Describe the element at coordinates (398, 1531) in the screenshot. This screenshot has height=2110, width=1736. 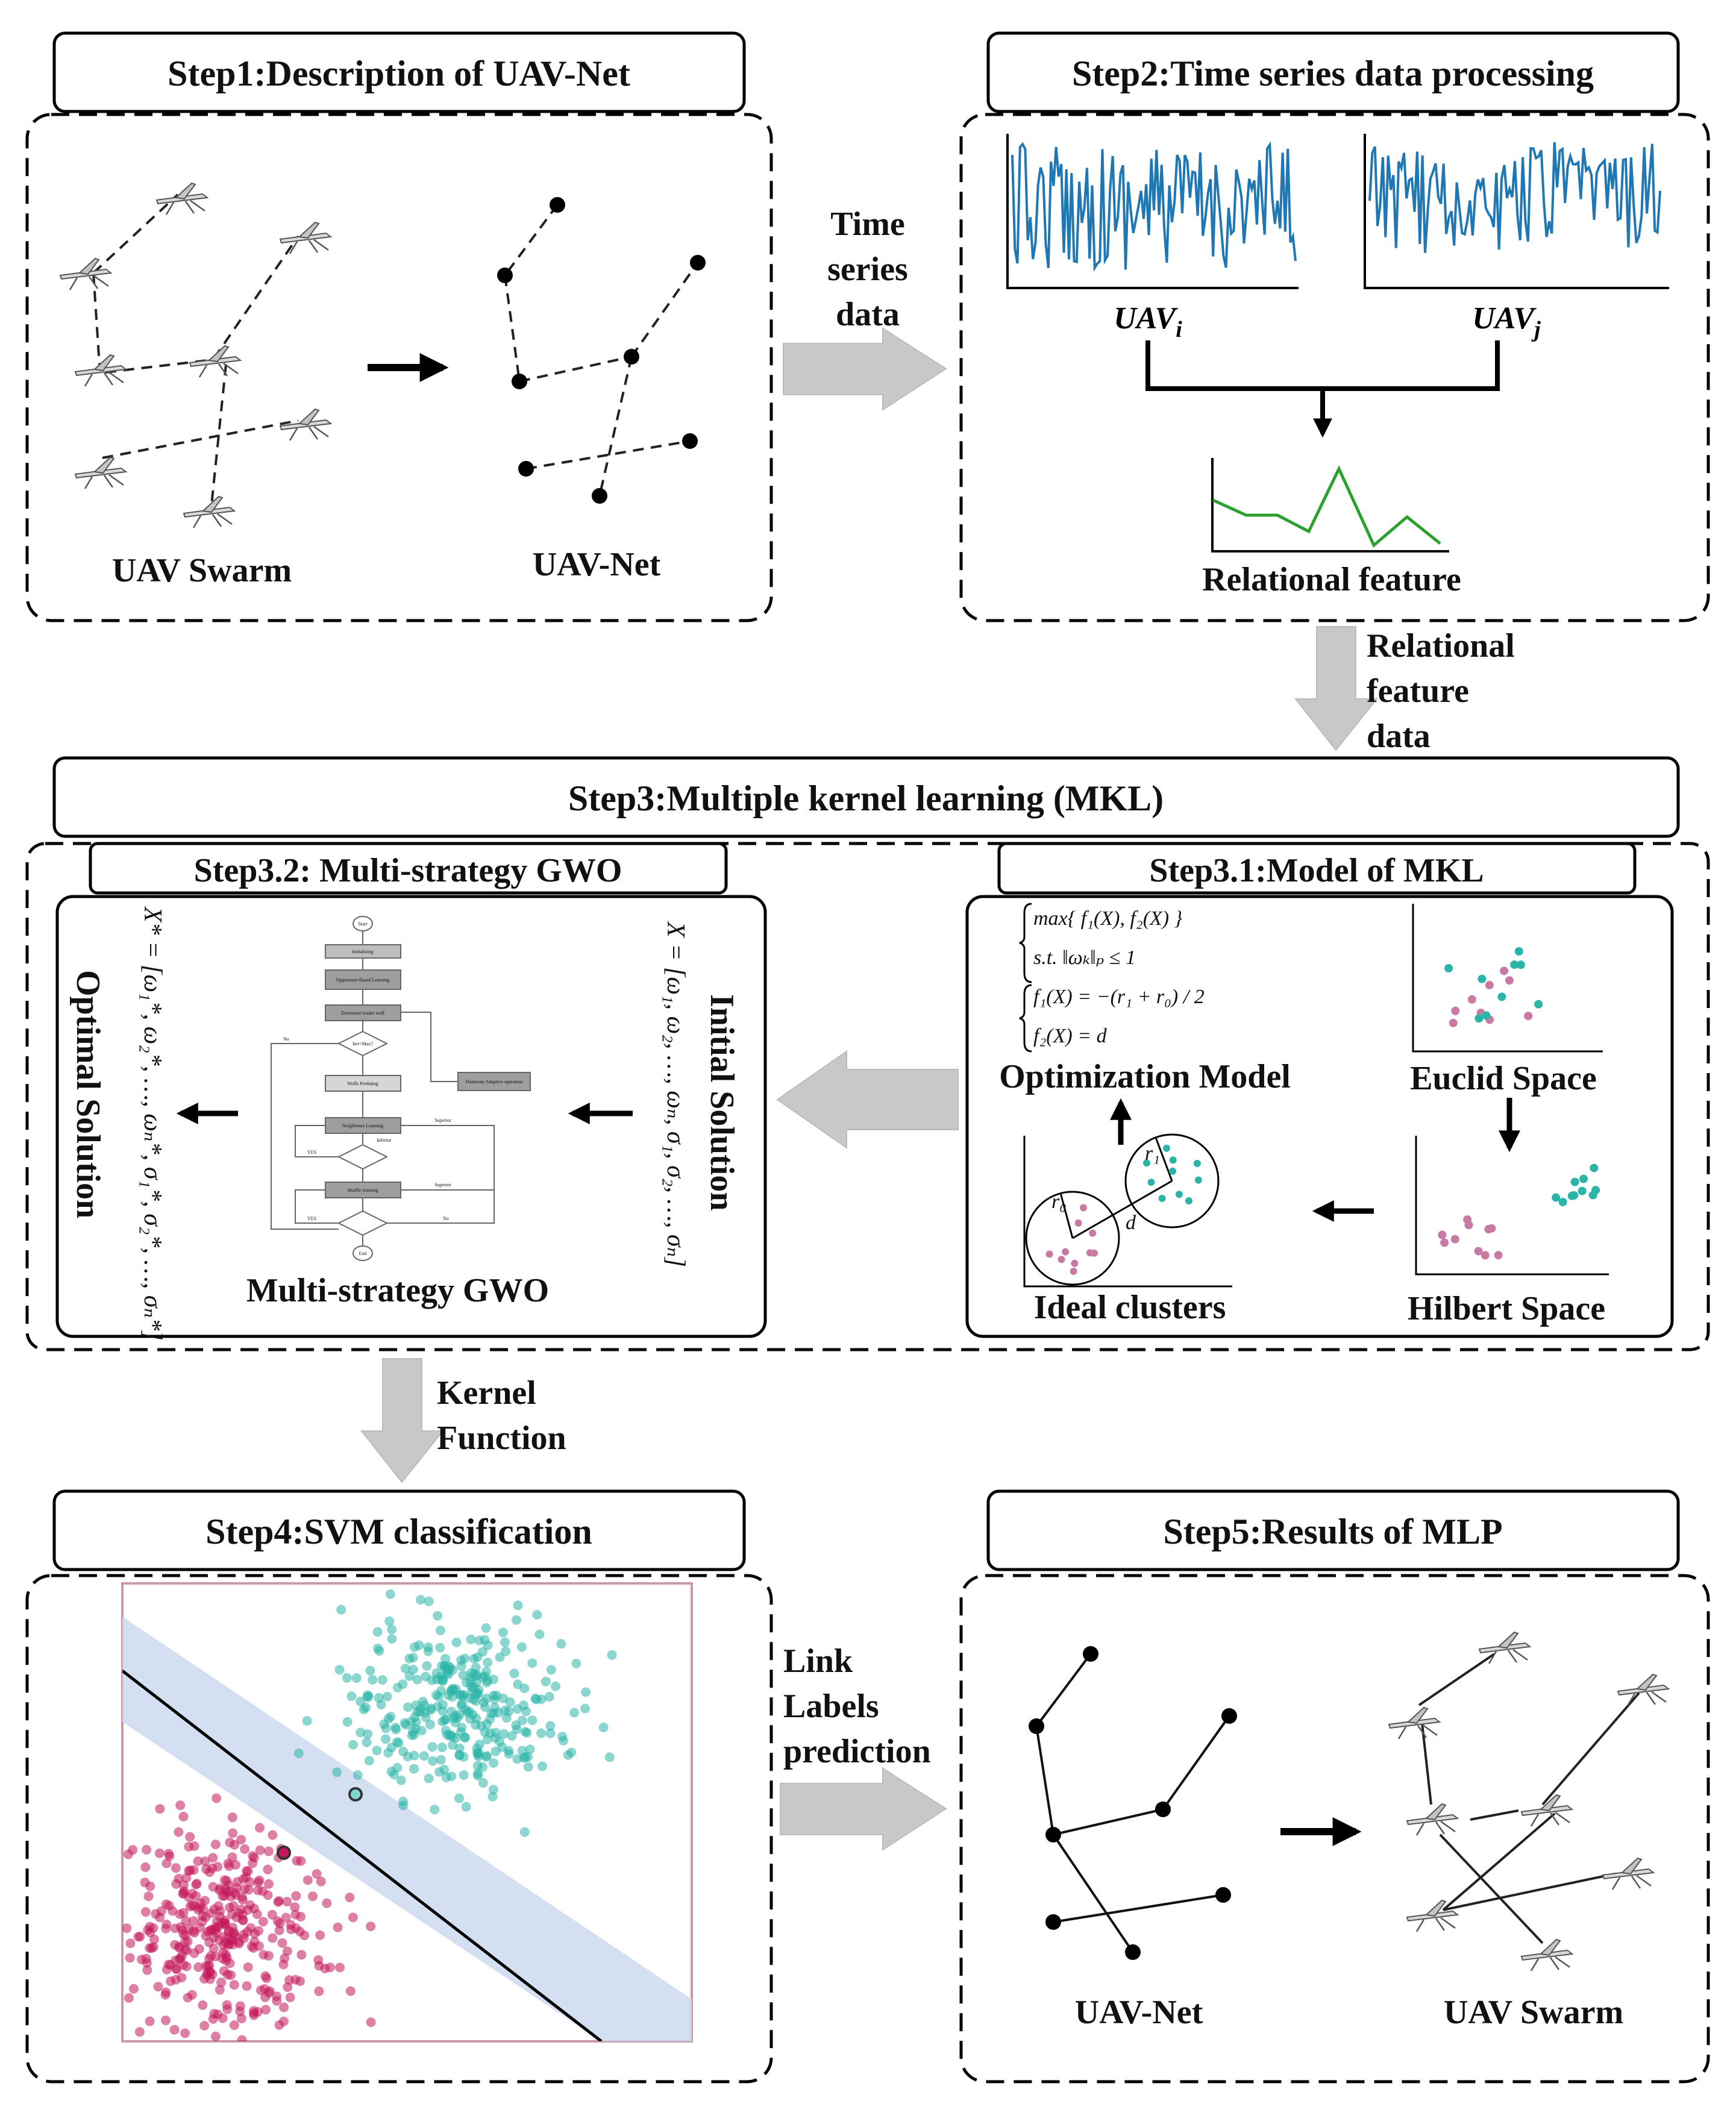
I see `step4-title: Step4:SVM classification` at that location.